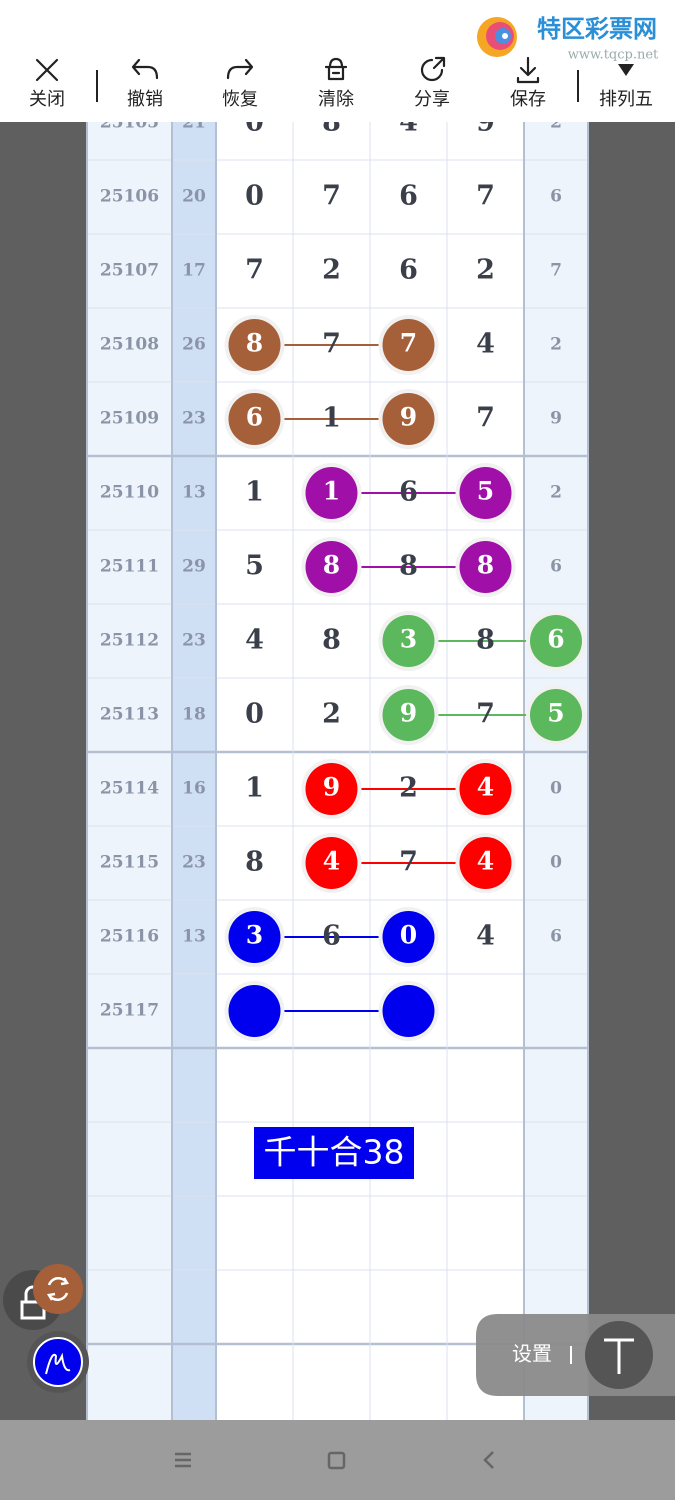  I want to click on issue: 25107, so click(129, 271).